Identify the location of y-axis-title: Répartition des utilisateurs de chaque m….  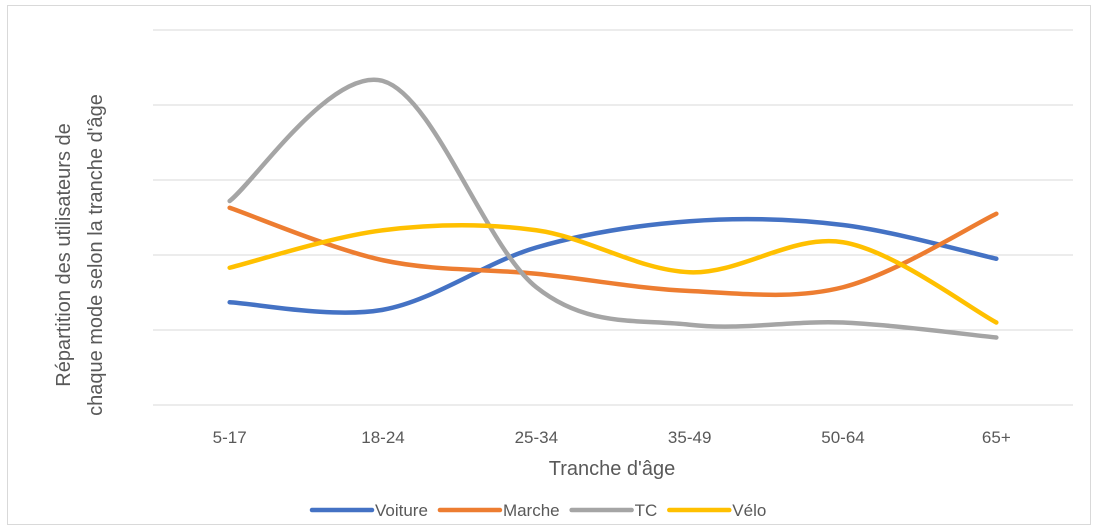
(80, 255).